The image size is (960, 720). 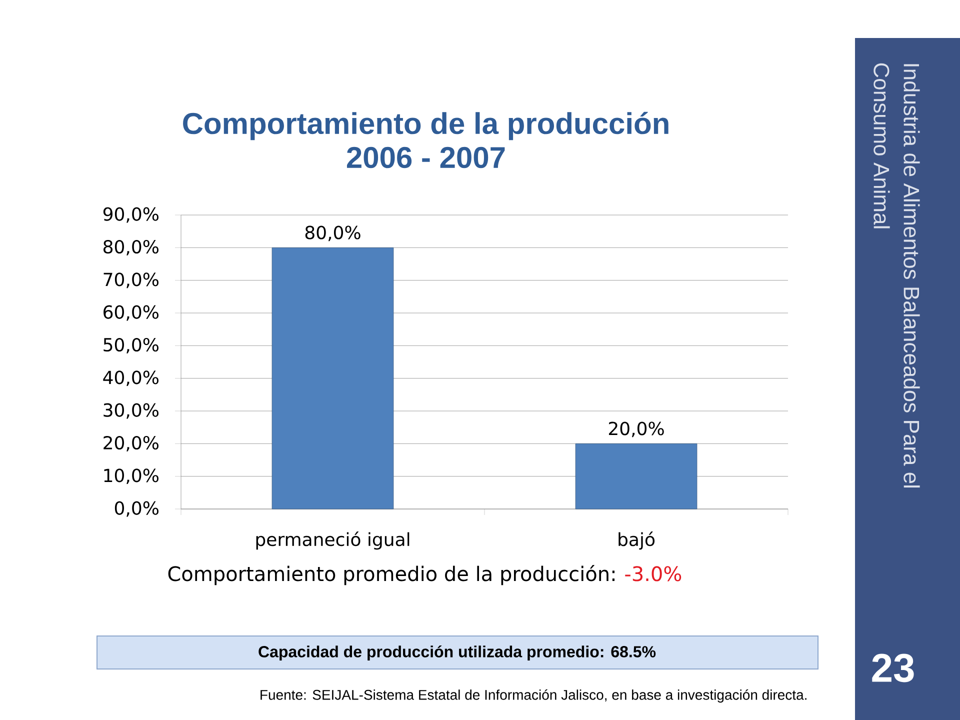 What do you see at coordinates (131, 444) in the screenshot?
I see `y-tick-label: 20,0%` at bounding box center [131, 444].